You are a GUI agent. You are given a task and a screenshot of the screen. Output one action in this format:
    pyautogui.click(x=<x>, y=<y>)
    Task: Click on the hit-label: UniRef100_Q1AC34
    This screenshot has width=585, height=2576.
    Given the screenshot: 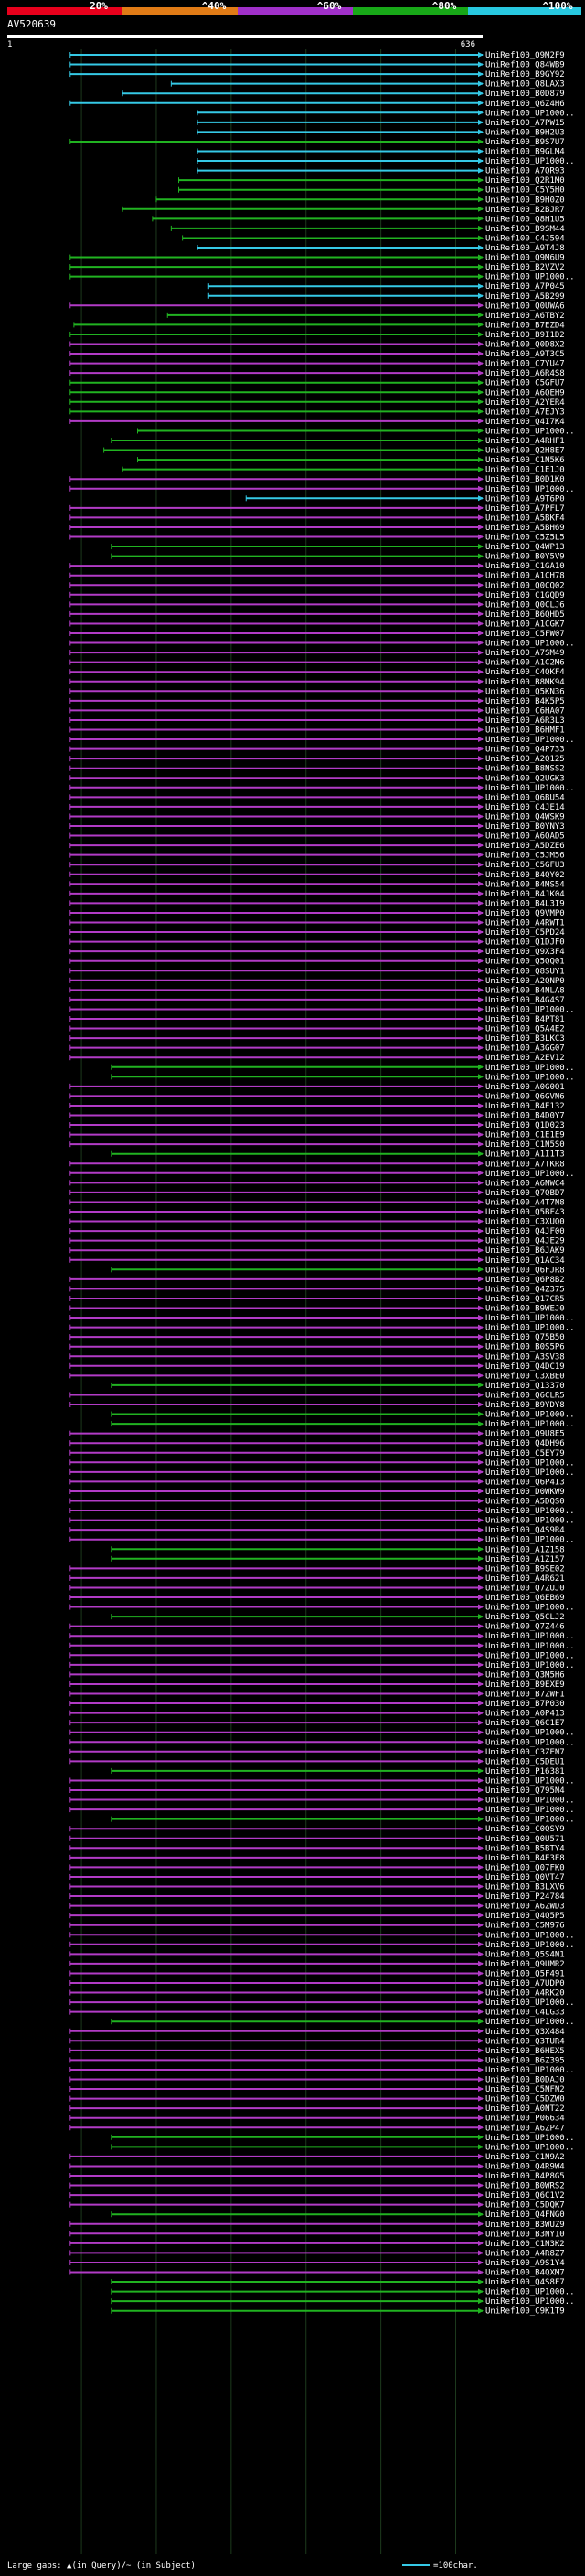 What is the action you would take?
    pyautogui.click(x=525, y=1261)
    